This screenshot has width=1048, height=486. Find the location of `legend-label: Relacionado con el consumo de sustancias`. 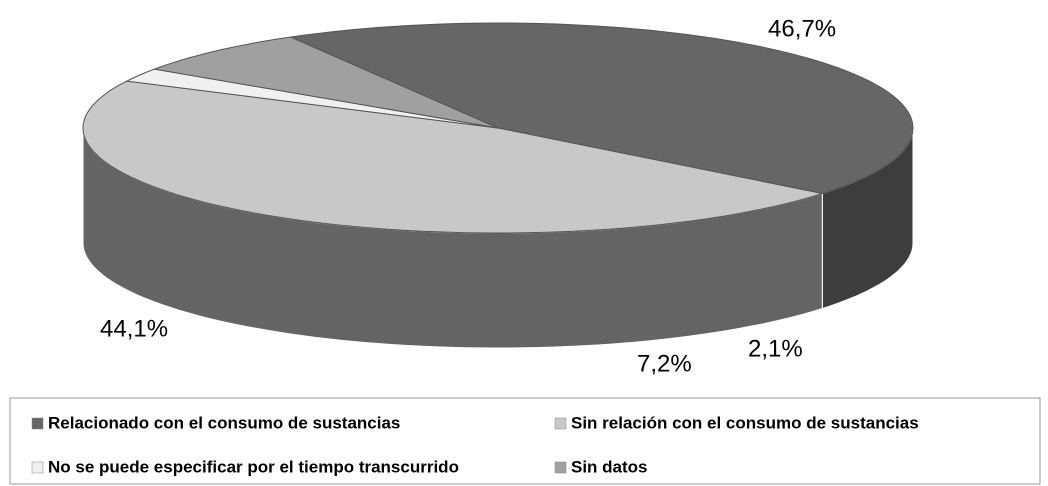

legend-label: Relacionado con el consumo de sustancias is located at coordinates (224, 422).